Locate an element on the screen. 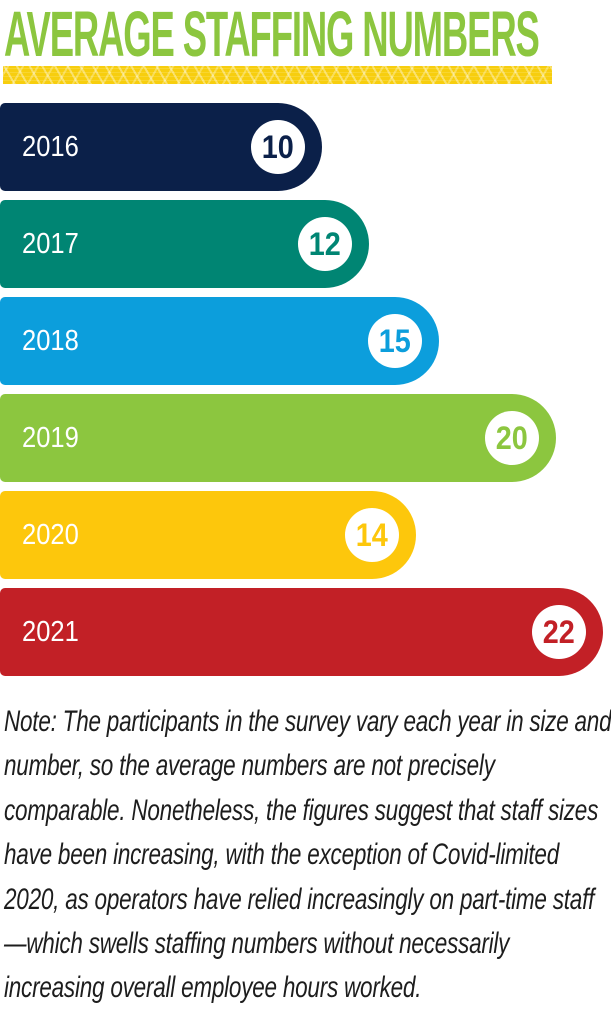  value-label: 22 is located at coordinates (559, 631).